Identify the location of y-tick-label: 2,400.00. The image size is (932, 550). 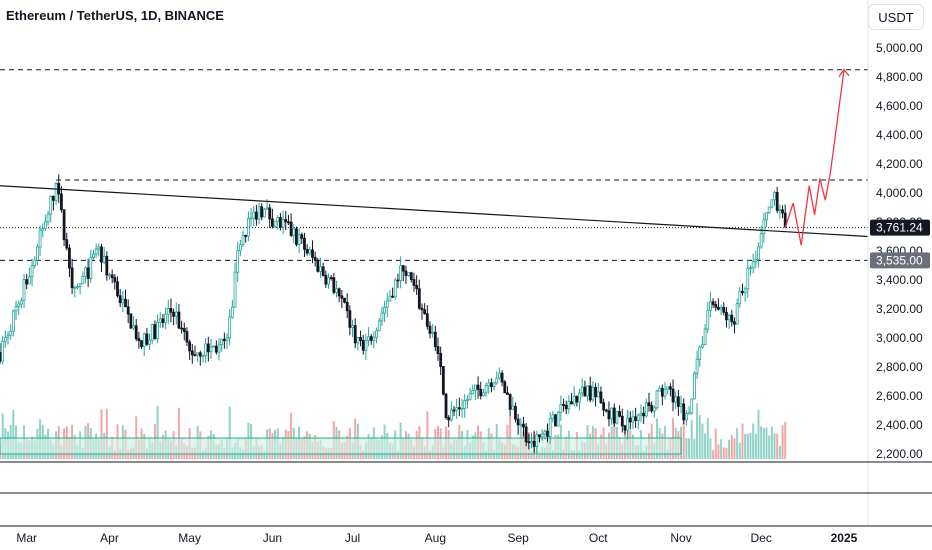
(899, 425).